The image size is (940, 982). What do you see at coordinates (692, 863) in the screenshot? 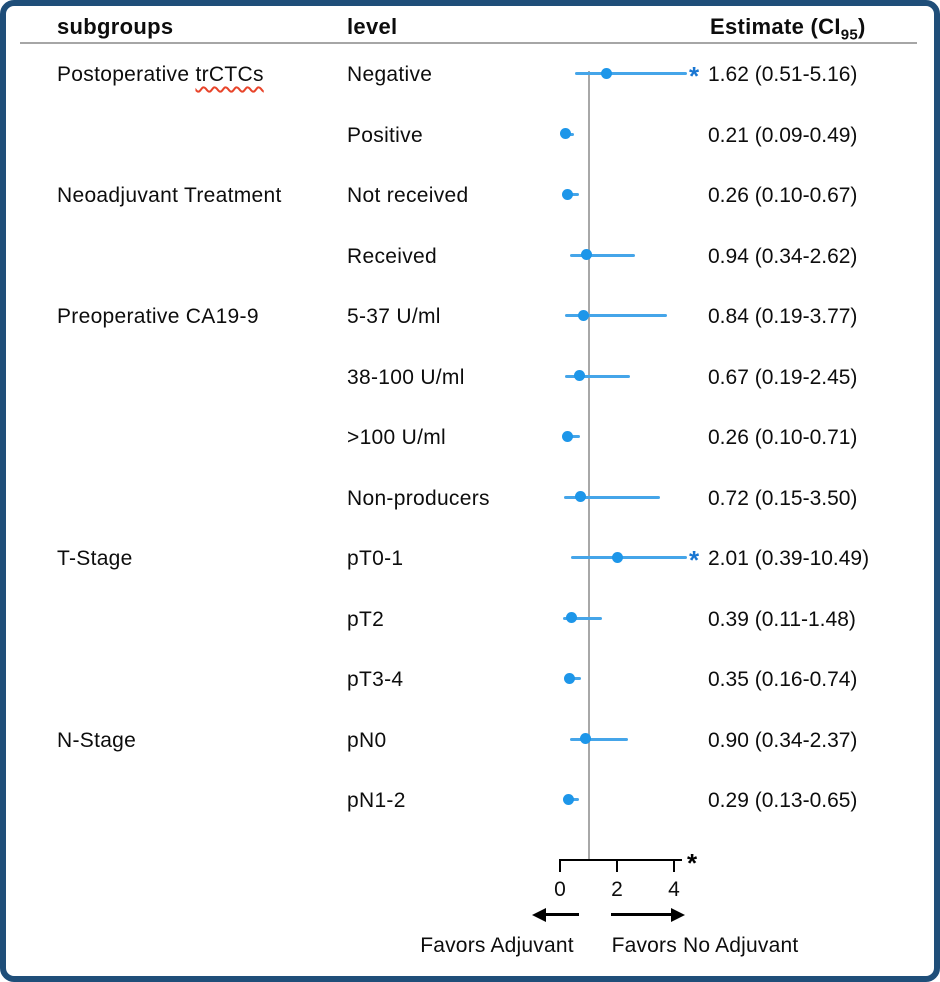
I see `axis-truncation-asterisk: *` at bounding box center [692, 863].